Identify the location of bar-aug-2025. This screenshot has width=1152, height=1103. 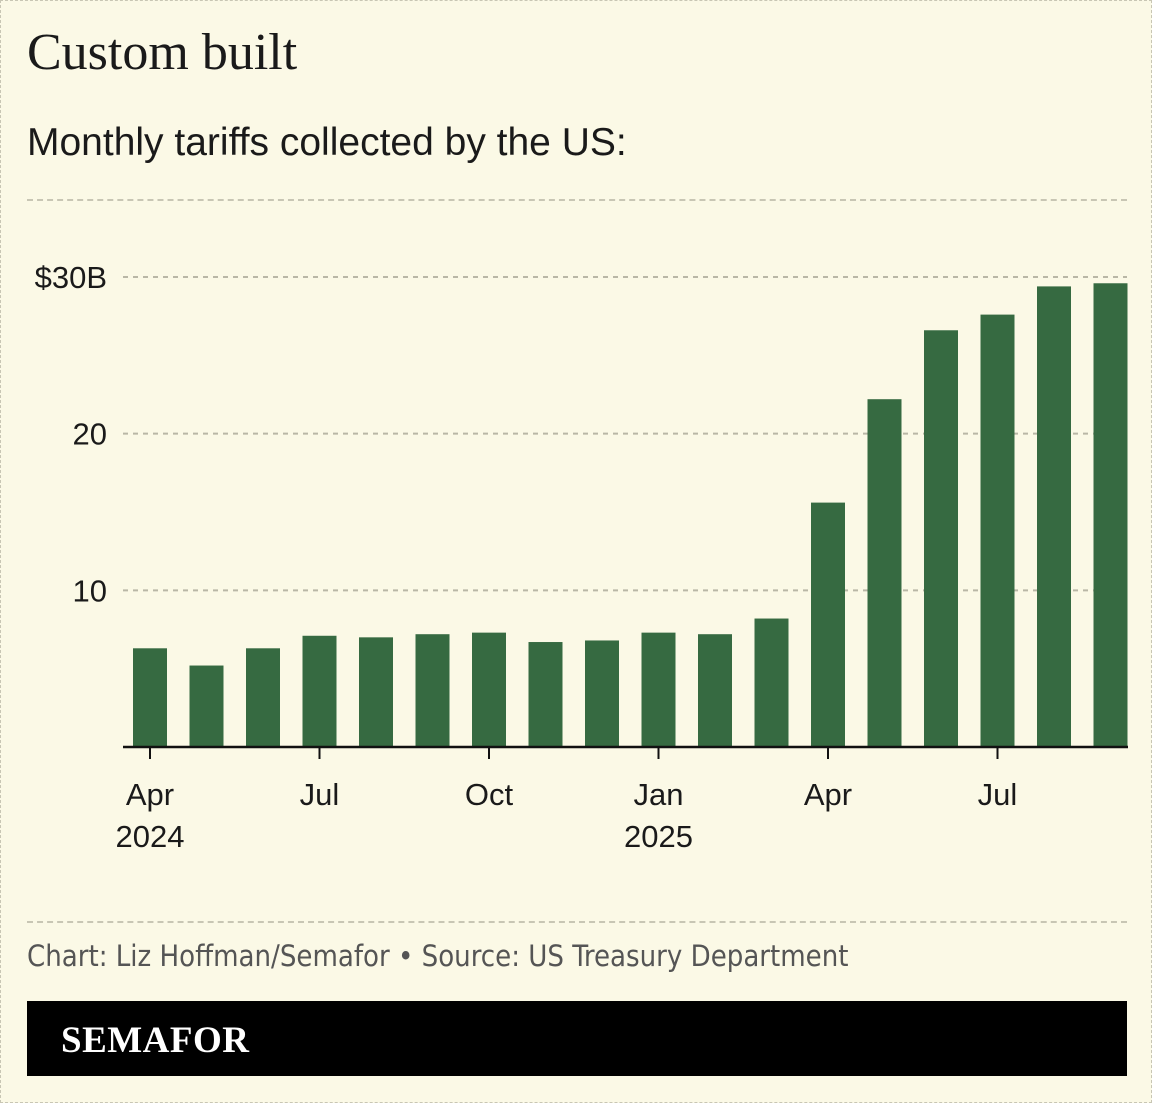
(1054, 516).